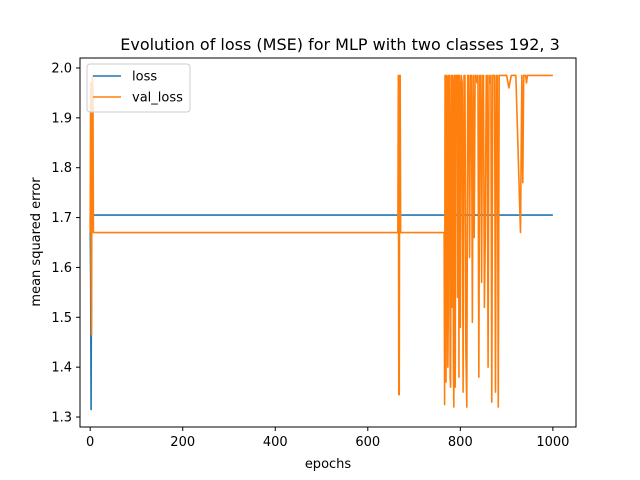 The height and width of the screenshot is (480, 640). I want to click on x-axis: 0 200 400 600 800 1000, so click(327, 438).